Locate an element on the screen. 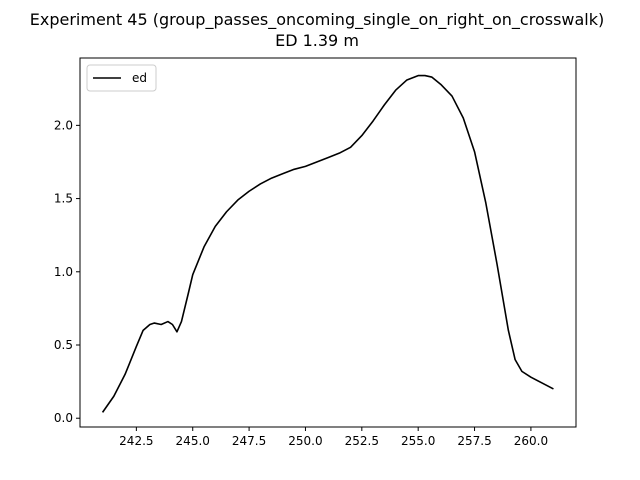 This screenshot has width=640, height=480. x-tick-label: 245.0 is located at coordinates (193, 441).